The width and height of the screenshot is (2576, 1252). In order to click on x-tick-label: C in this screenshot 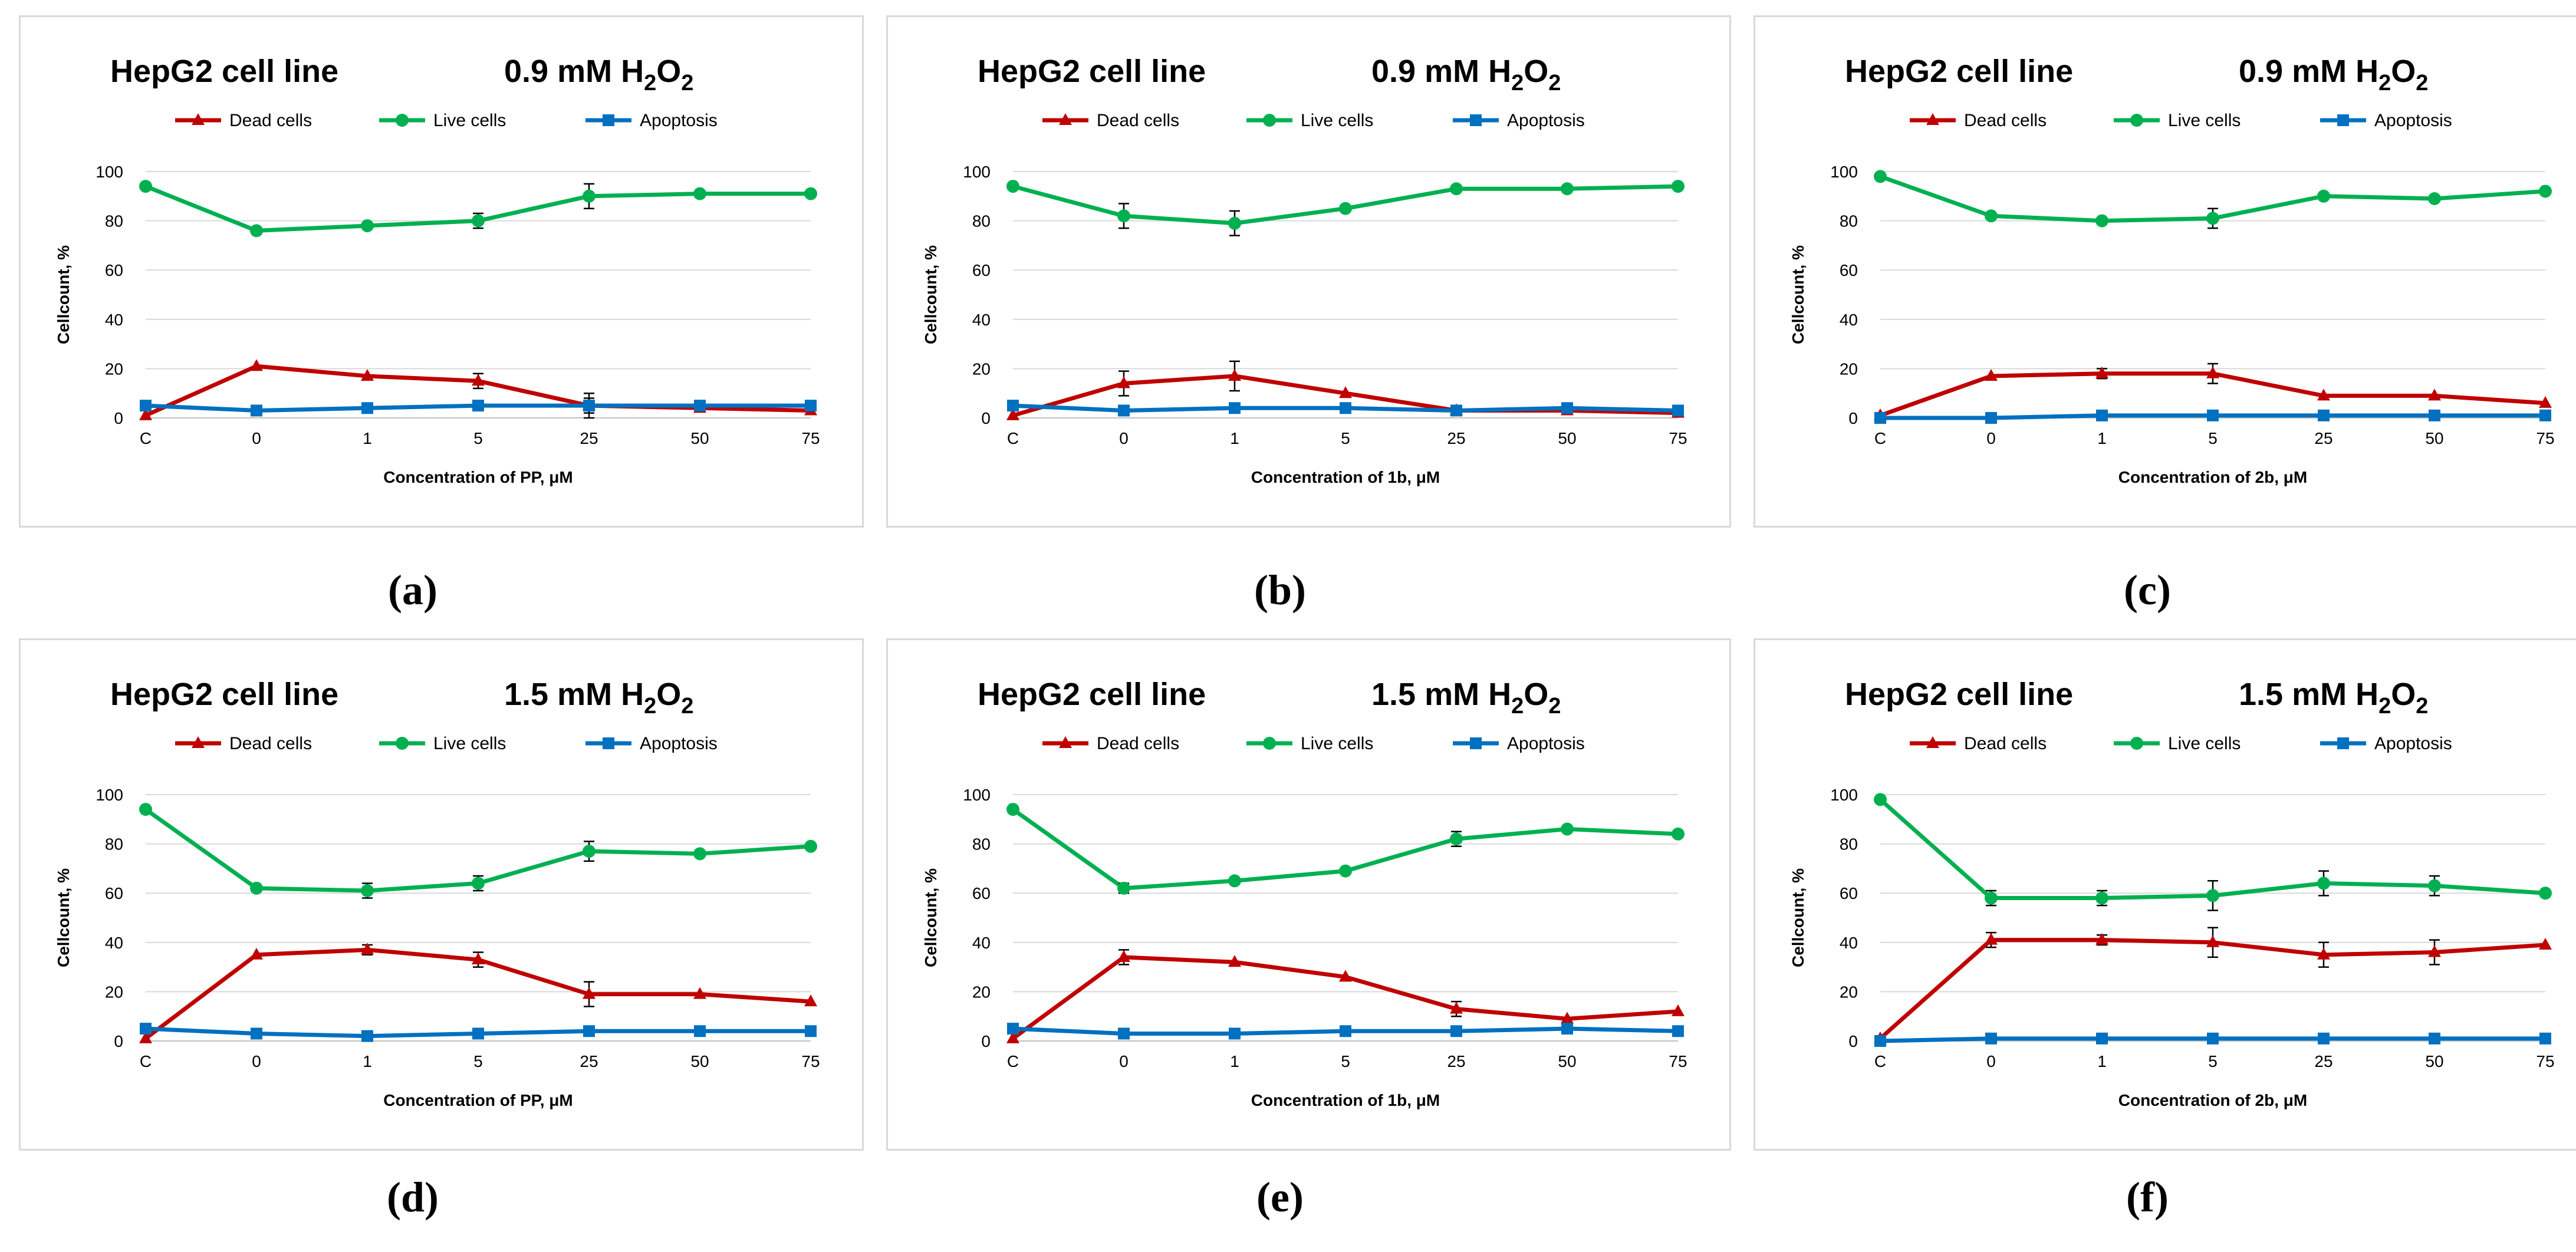, I will do `click(1013, 438)`.